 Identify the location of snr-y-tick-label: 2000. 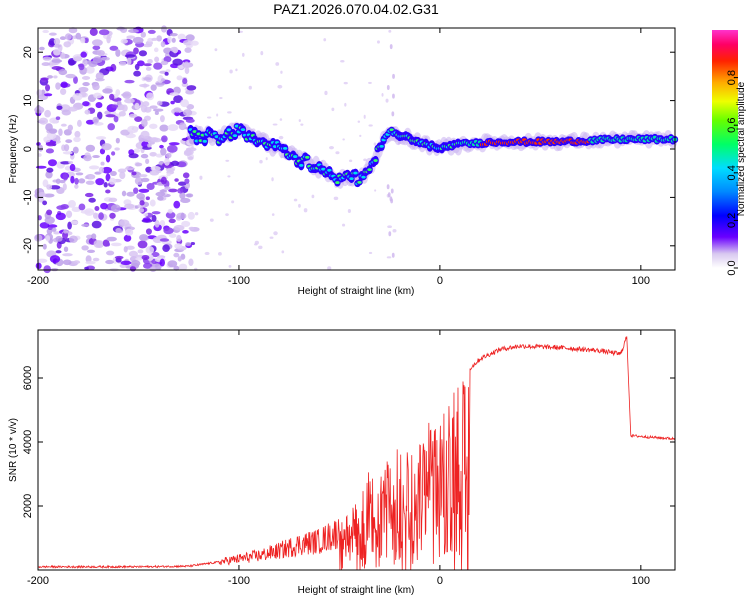
(28, 506).